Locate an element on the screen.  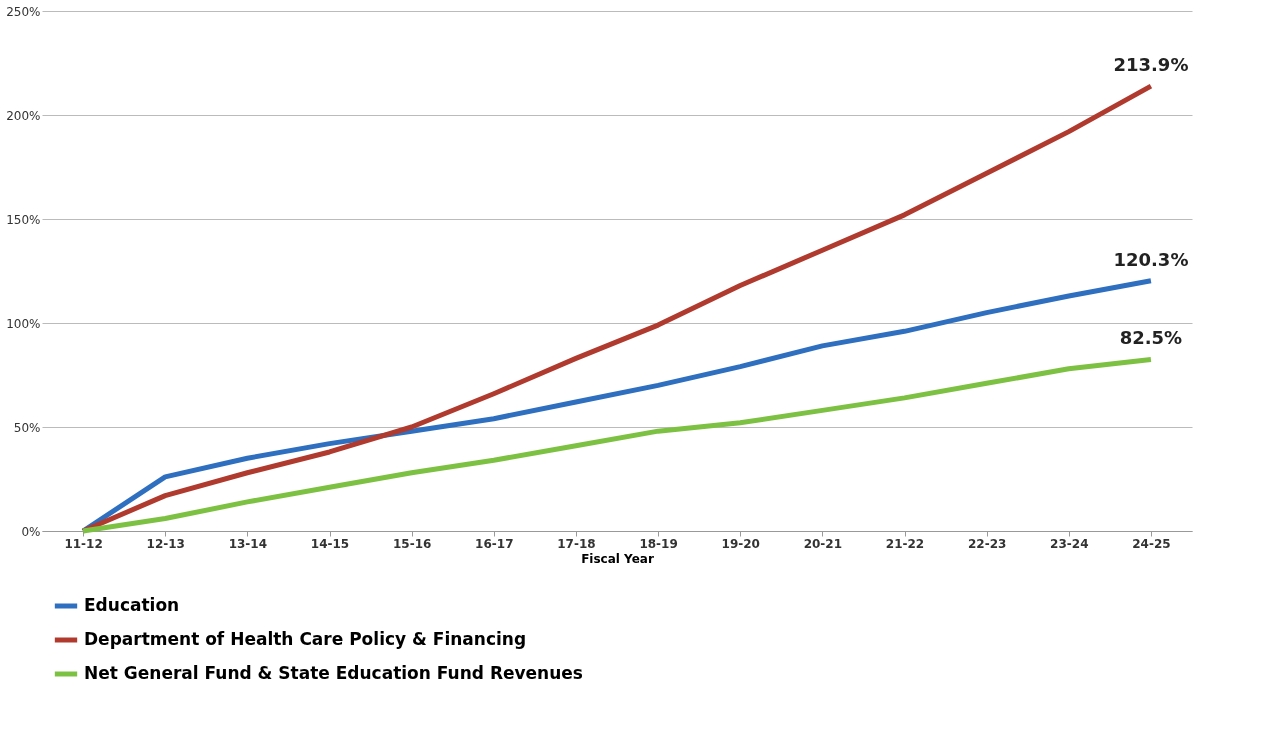
x-tick-label: 22-23 is located at coordinates (987, 543).